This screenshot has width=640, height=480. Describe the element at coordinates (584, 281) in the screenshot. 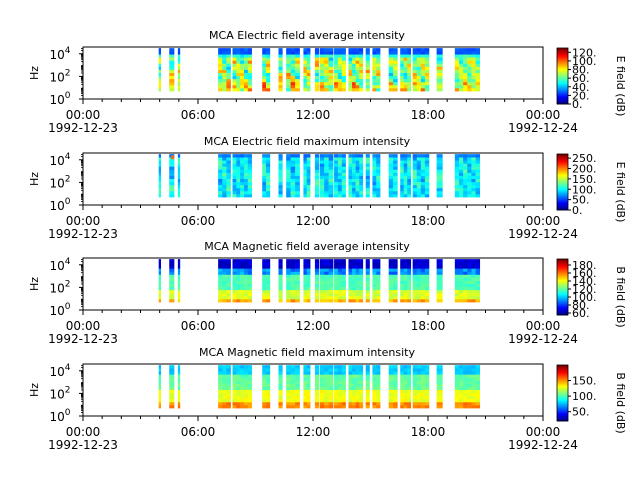

I see `colorbar-tick-label: 140.` at that location.